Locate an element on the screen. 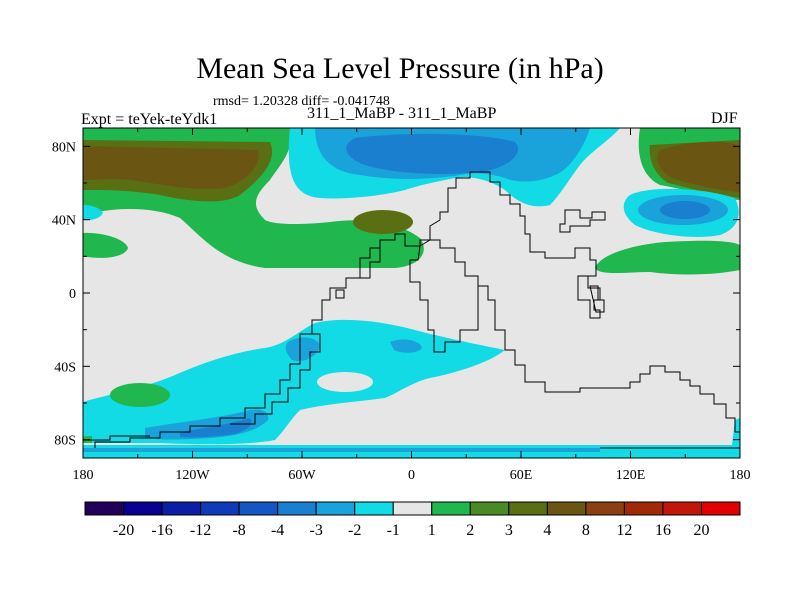  colorbar-label: -16 is located at coordinates (161, 530).